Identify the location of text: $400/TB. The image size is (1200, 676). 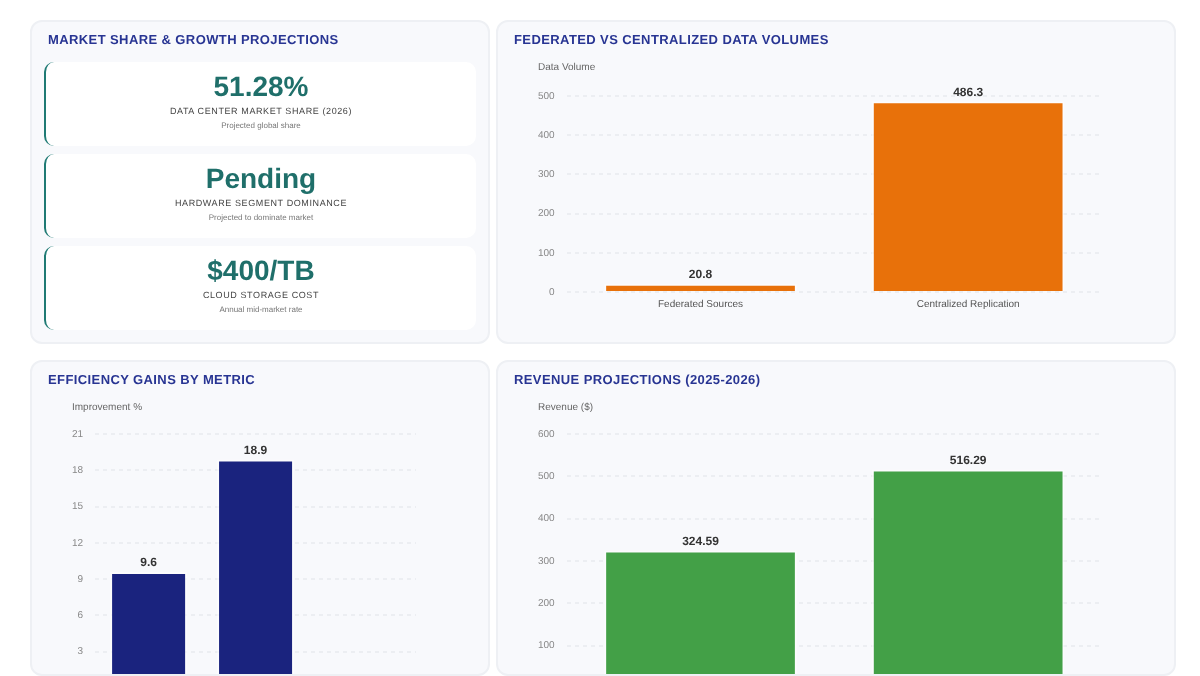
(261, 270).